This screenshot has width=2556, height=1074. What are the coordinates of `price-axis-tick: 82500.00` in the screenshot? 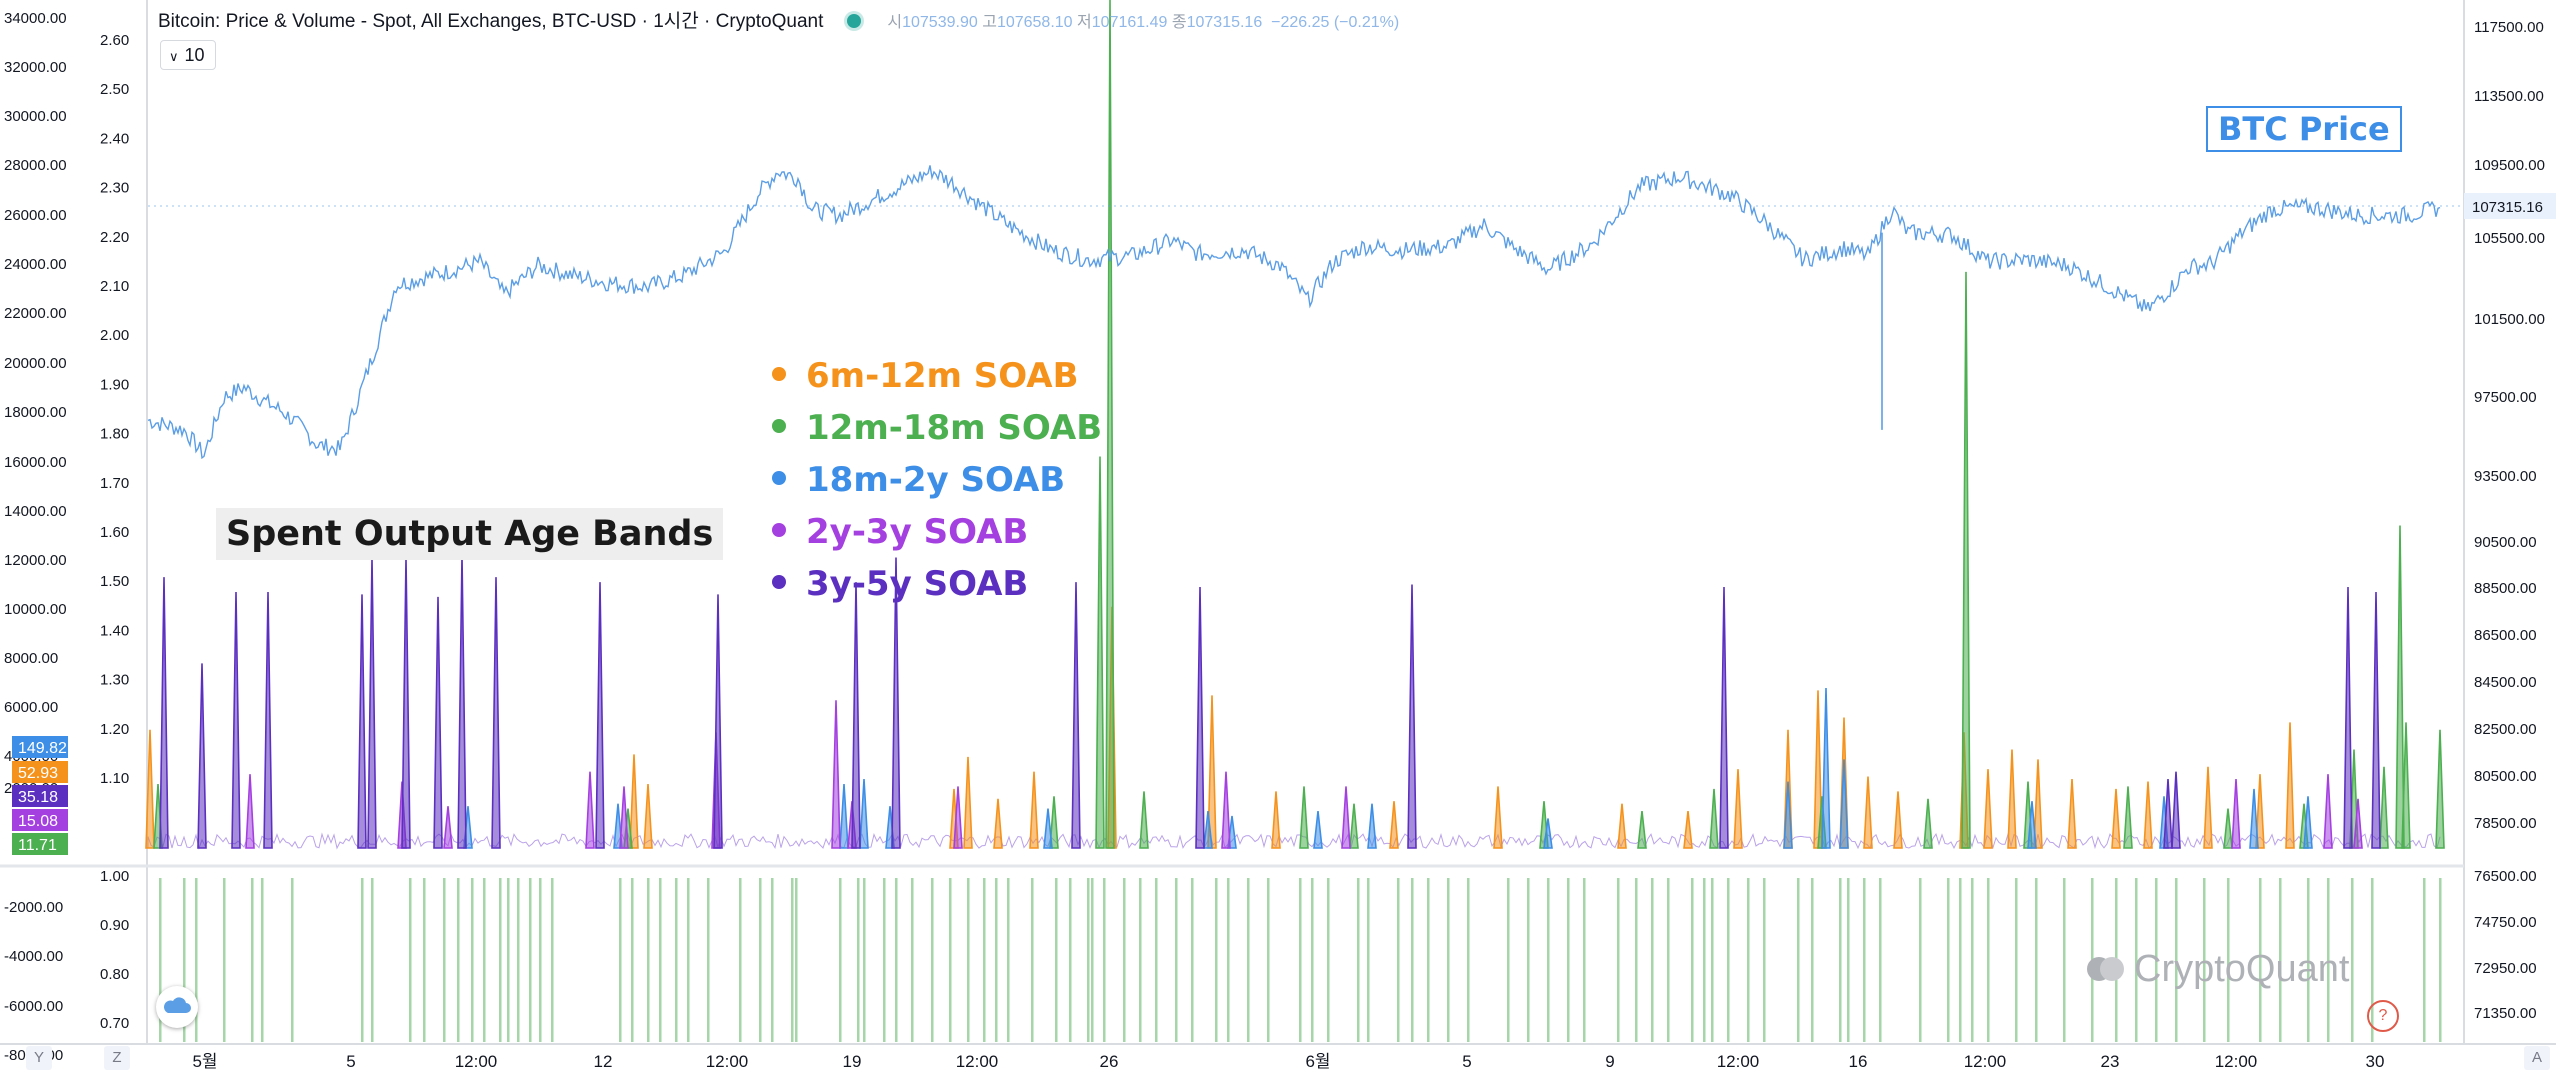 It's located at (2505, 729).